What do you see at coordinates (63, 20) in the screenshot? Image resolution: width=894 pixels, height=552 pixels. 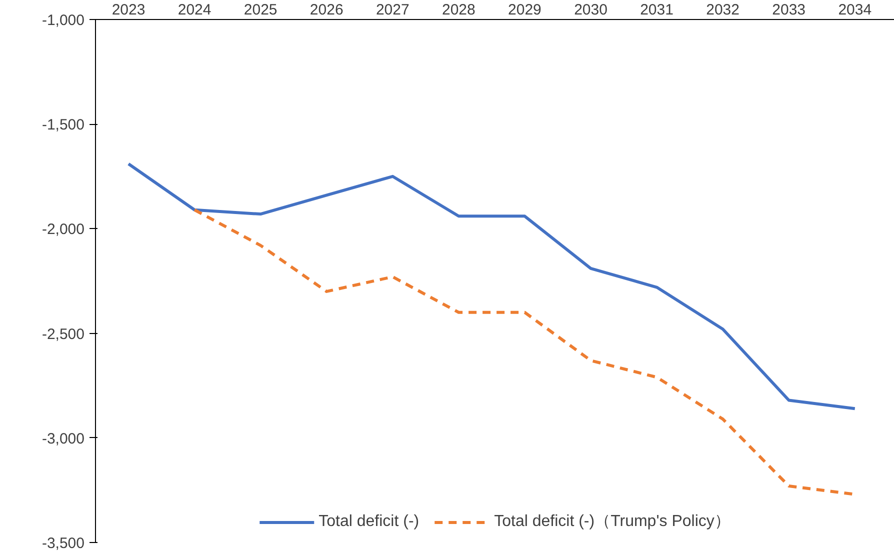 I see `y-tick-label: -1,000` at bounding box center [63, 20].